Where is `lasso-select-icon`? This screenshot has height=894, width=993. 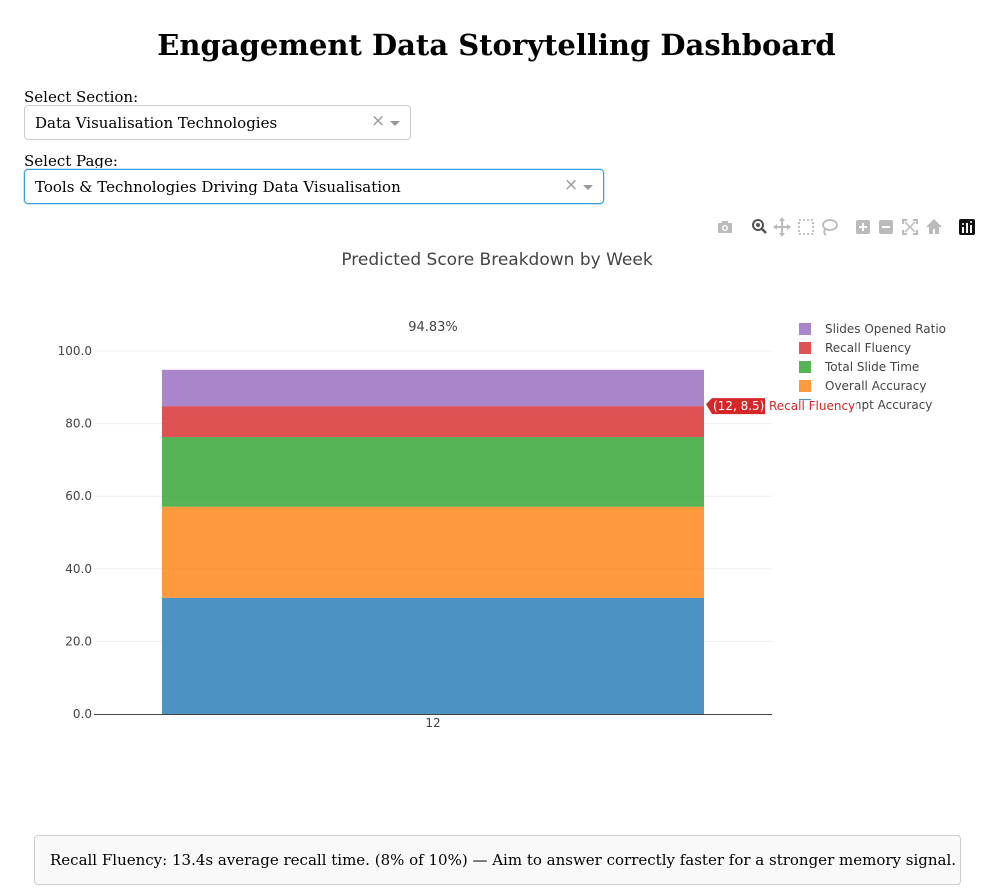 lasso-select-icon is located at coordinates (829, 227).